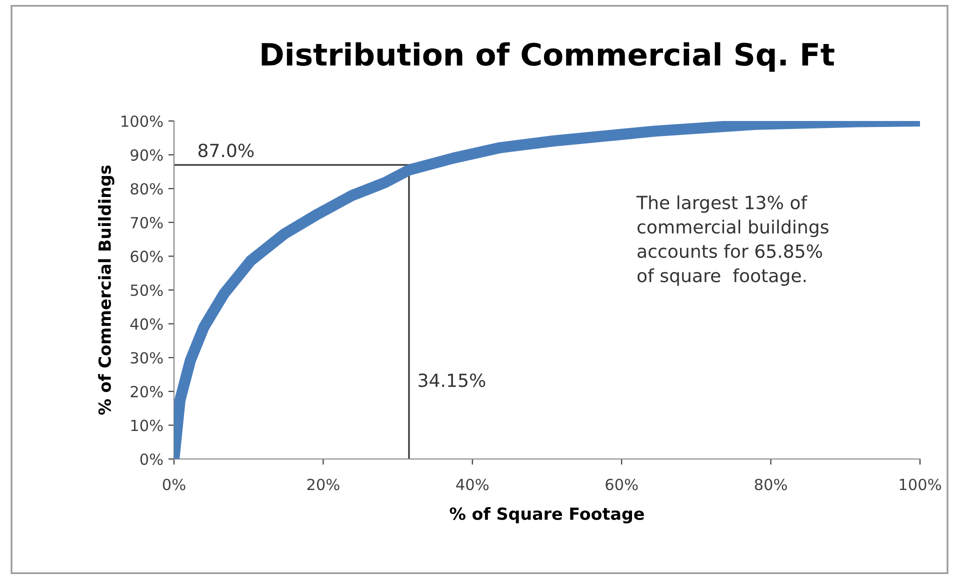 The width and height of the screenshot is (959, 579). I want to click on y-tick-label: 40%, so click(146, 324).